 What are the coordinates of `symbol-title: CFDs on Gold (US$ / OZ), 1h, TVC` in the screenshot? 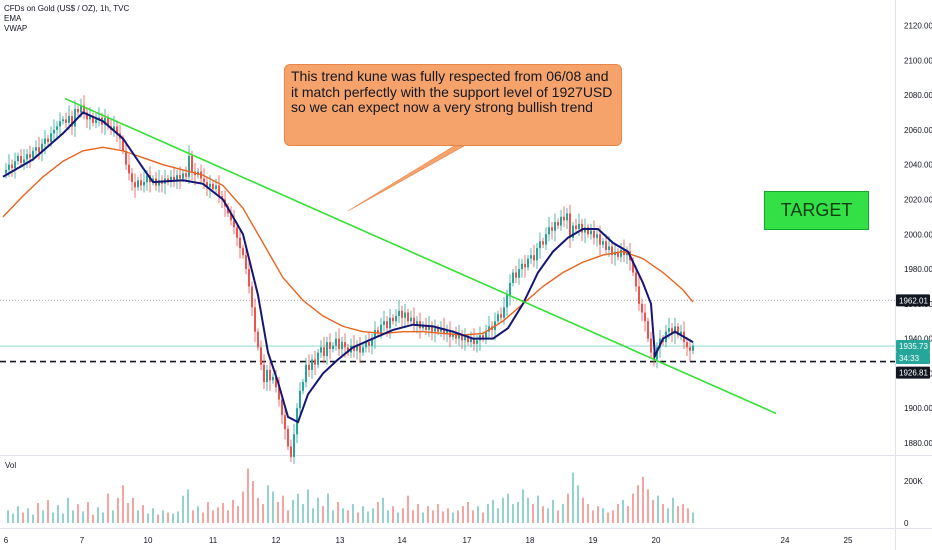 It's located at (67, 8).